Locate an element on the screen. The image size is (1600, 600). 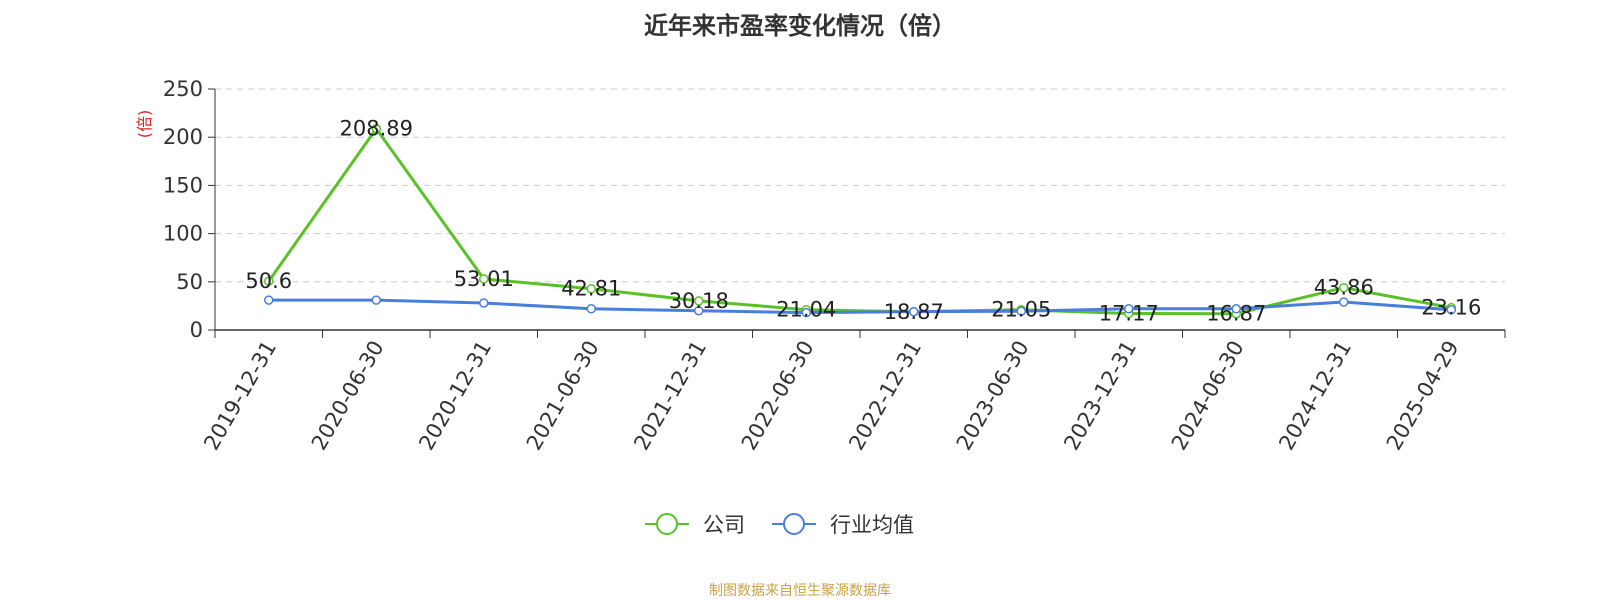
x-tick-label: 2024-06-30 is located at coordinates (1208, 396).